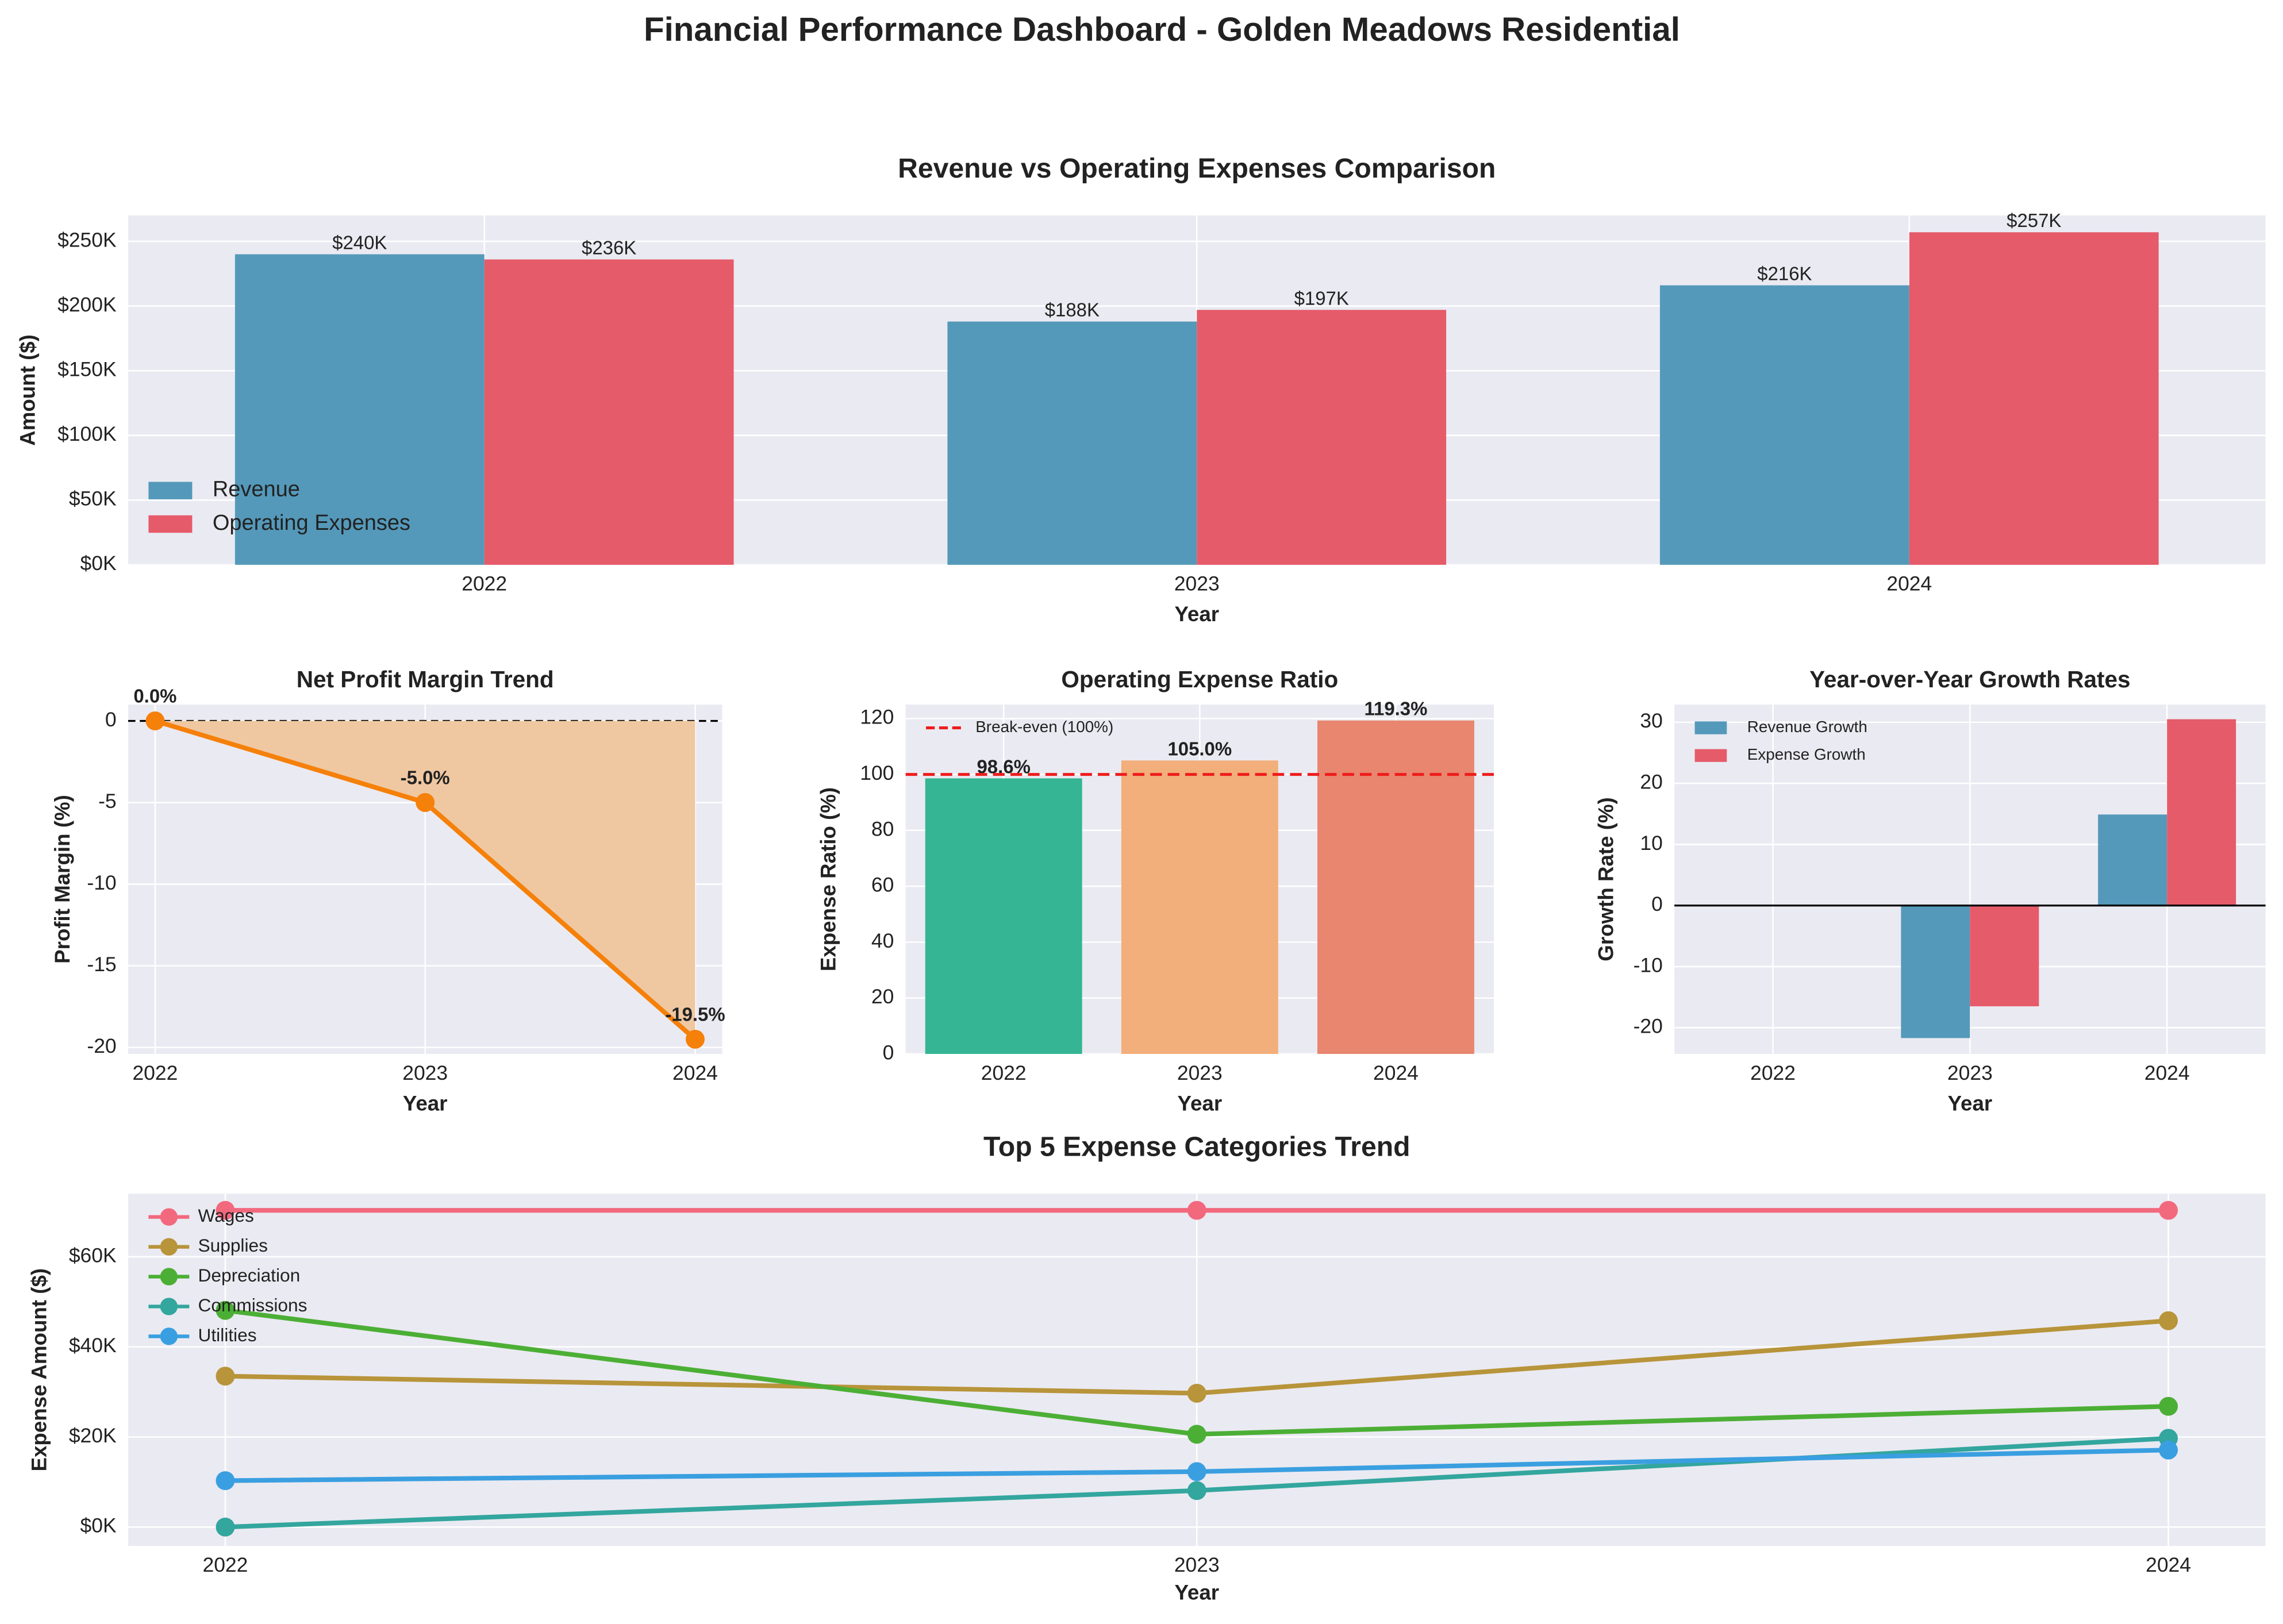  I want to click on y-tick-label: -20, so click(102, 1045).